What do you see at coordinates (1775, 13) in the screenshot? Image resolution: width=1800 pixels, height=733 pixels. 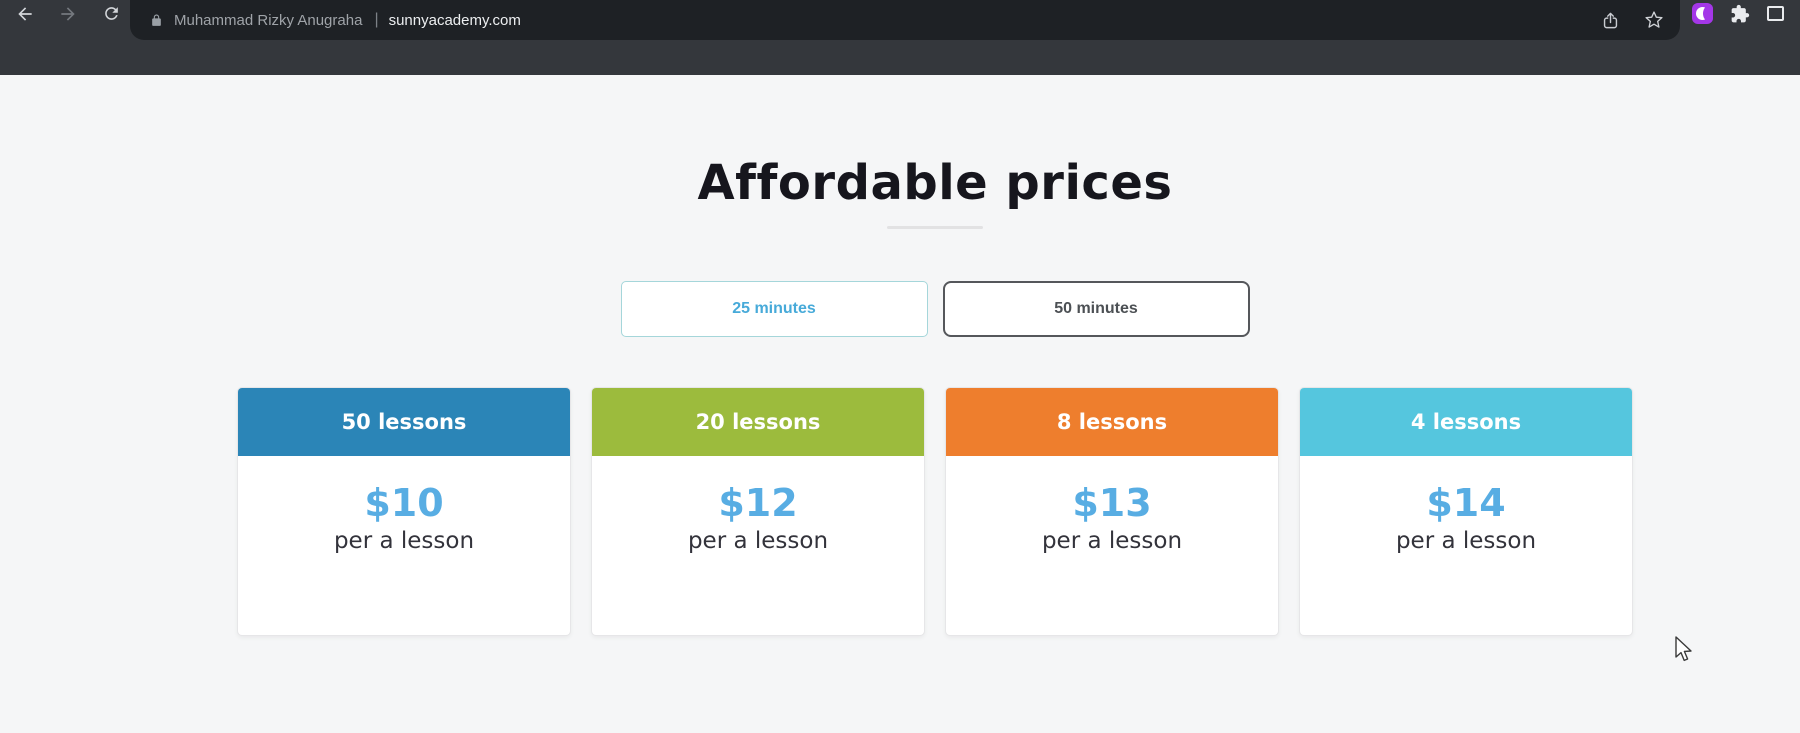 I see `side-panel-icon` at bounding box center [1775, 13].